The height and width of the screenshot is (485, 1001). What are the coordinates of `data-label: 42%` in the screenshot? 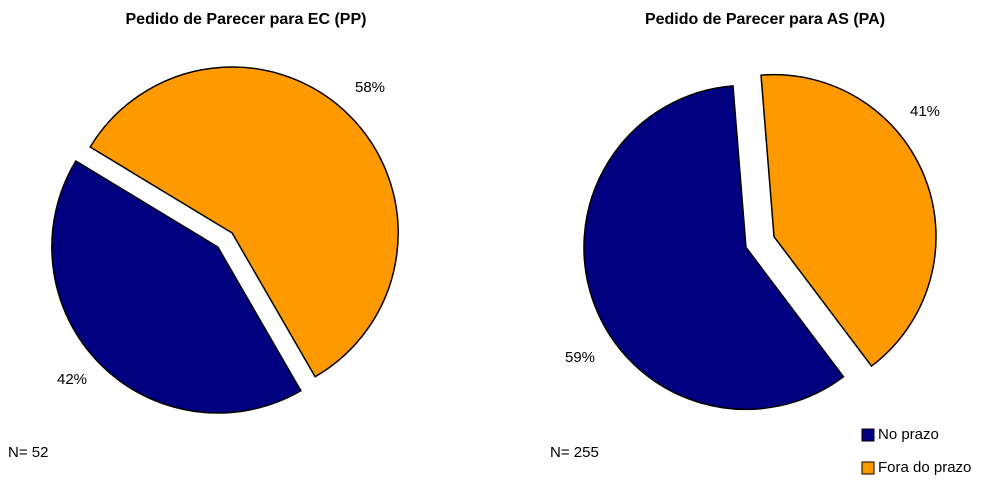 It's located at (72, 379).